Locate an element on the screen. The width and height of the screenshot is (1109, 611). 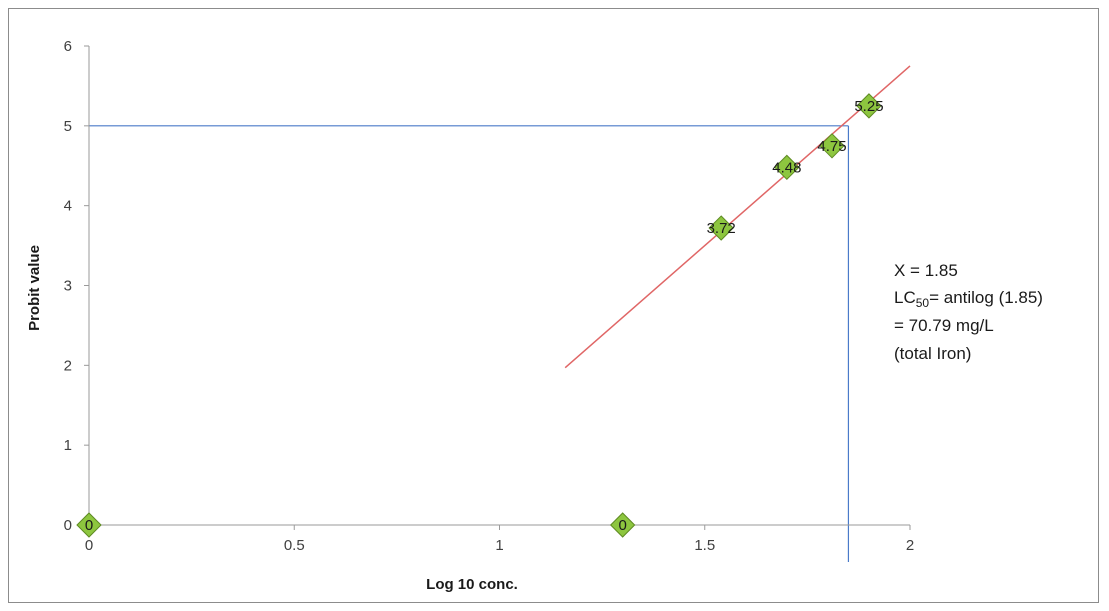
data-point-label: 4.75 is located at coordinates (831, 146).